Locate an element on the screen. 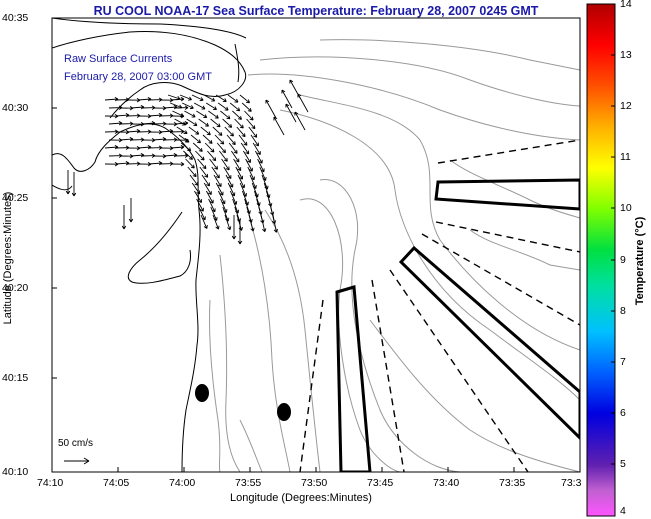 Image resolution: width=651 pixels, height=519 pixels. colorbar-tick-label: 13 is located at coordinates (626, 55).